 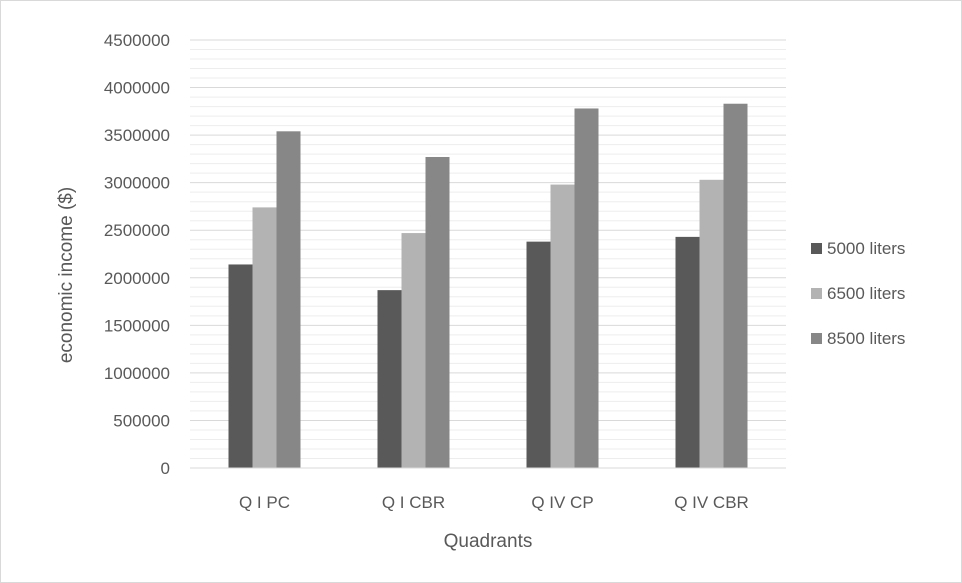 I want to click on y-tick-label: 1500000, so click(x=137, y=325).